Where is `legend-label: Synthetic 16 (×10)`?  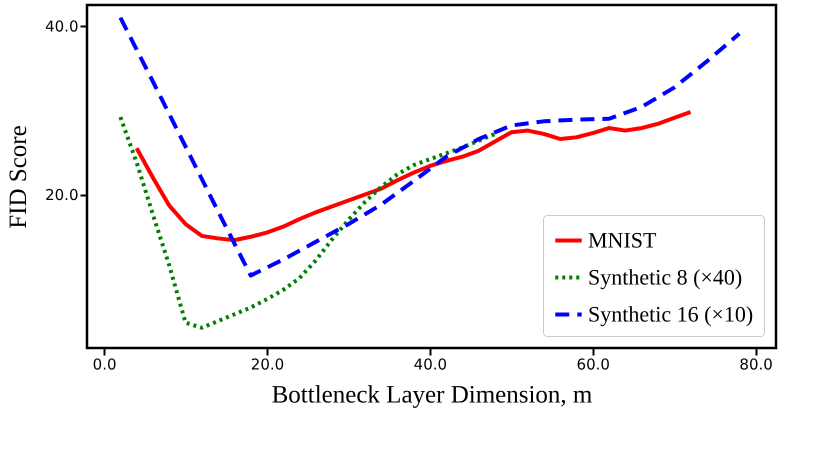 legend-label: Synthetic 16 (×10) is located at coordinates (671, 314).